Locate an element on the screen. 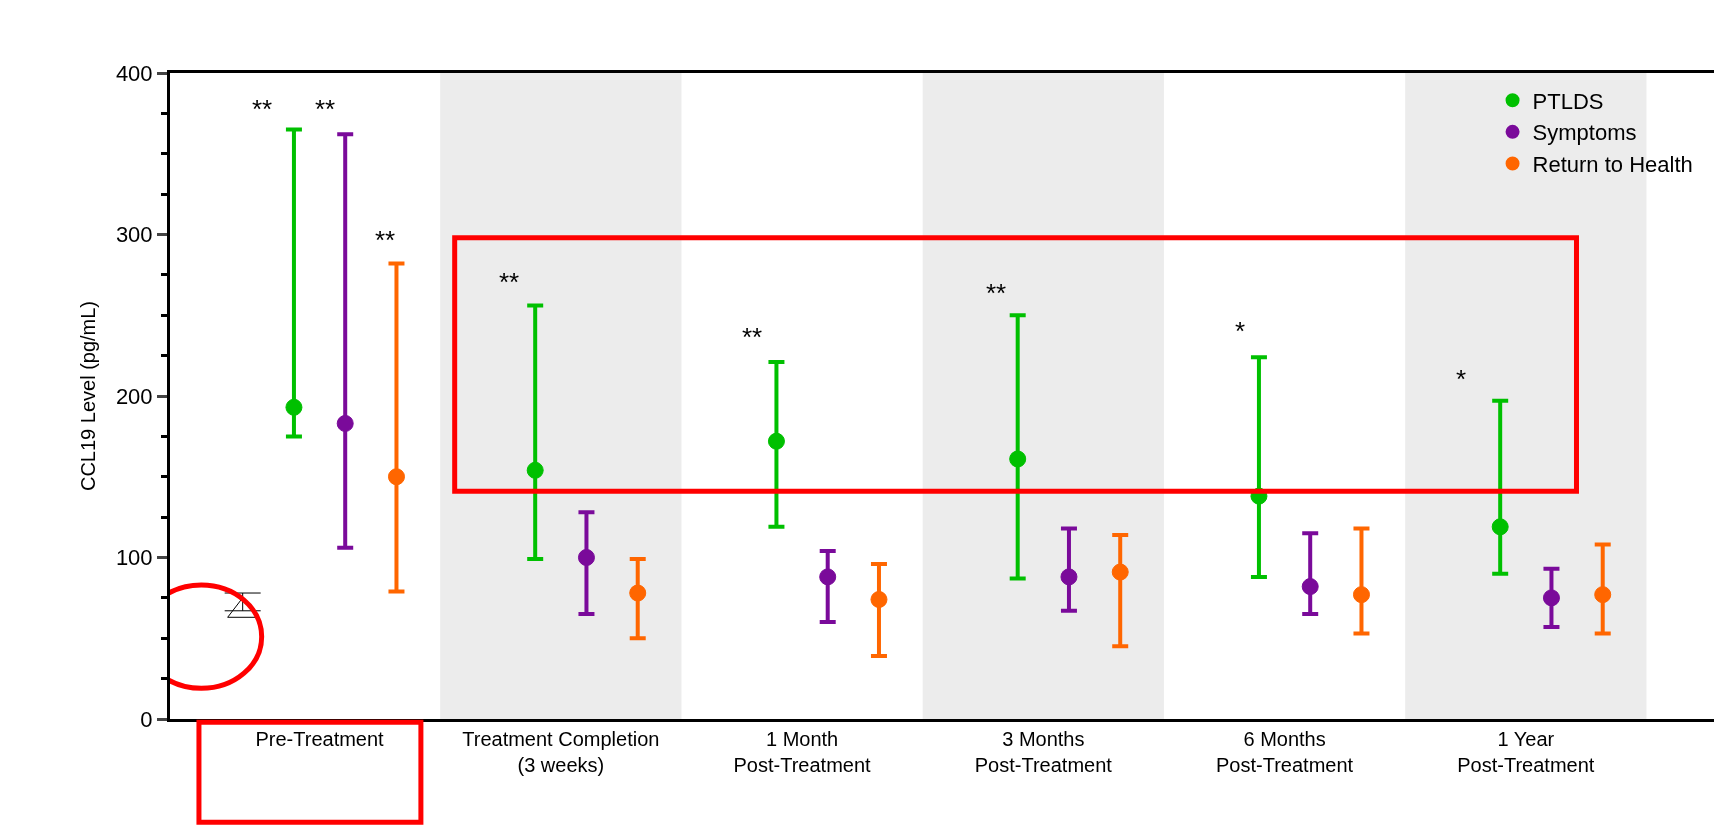 The height and width of the screenshot is (836, 1714). y-tick-label: 100 is located at coordinates (134, 558).